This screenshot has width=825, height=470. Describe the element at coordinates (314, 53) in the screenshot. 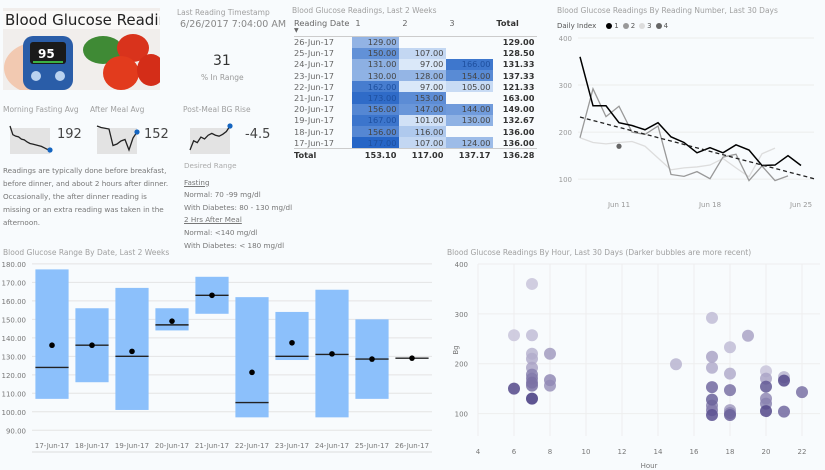

I see `row-date: 25-Jun-17` at that location.